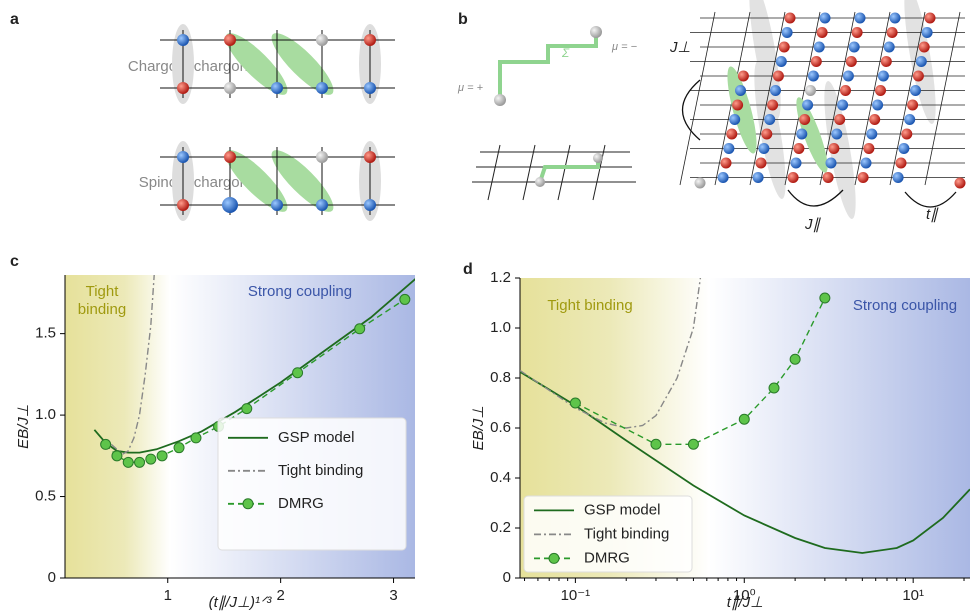 The height and width of the screenshot is (611, 976). What do you see at coordinates (932, 214) in the screenshot?
I see `coupling-label: t∥` at bounding box center [932, 214].